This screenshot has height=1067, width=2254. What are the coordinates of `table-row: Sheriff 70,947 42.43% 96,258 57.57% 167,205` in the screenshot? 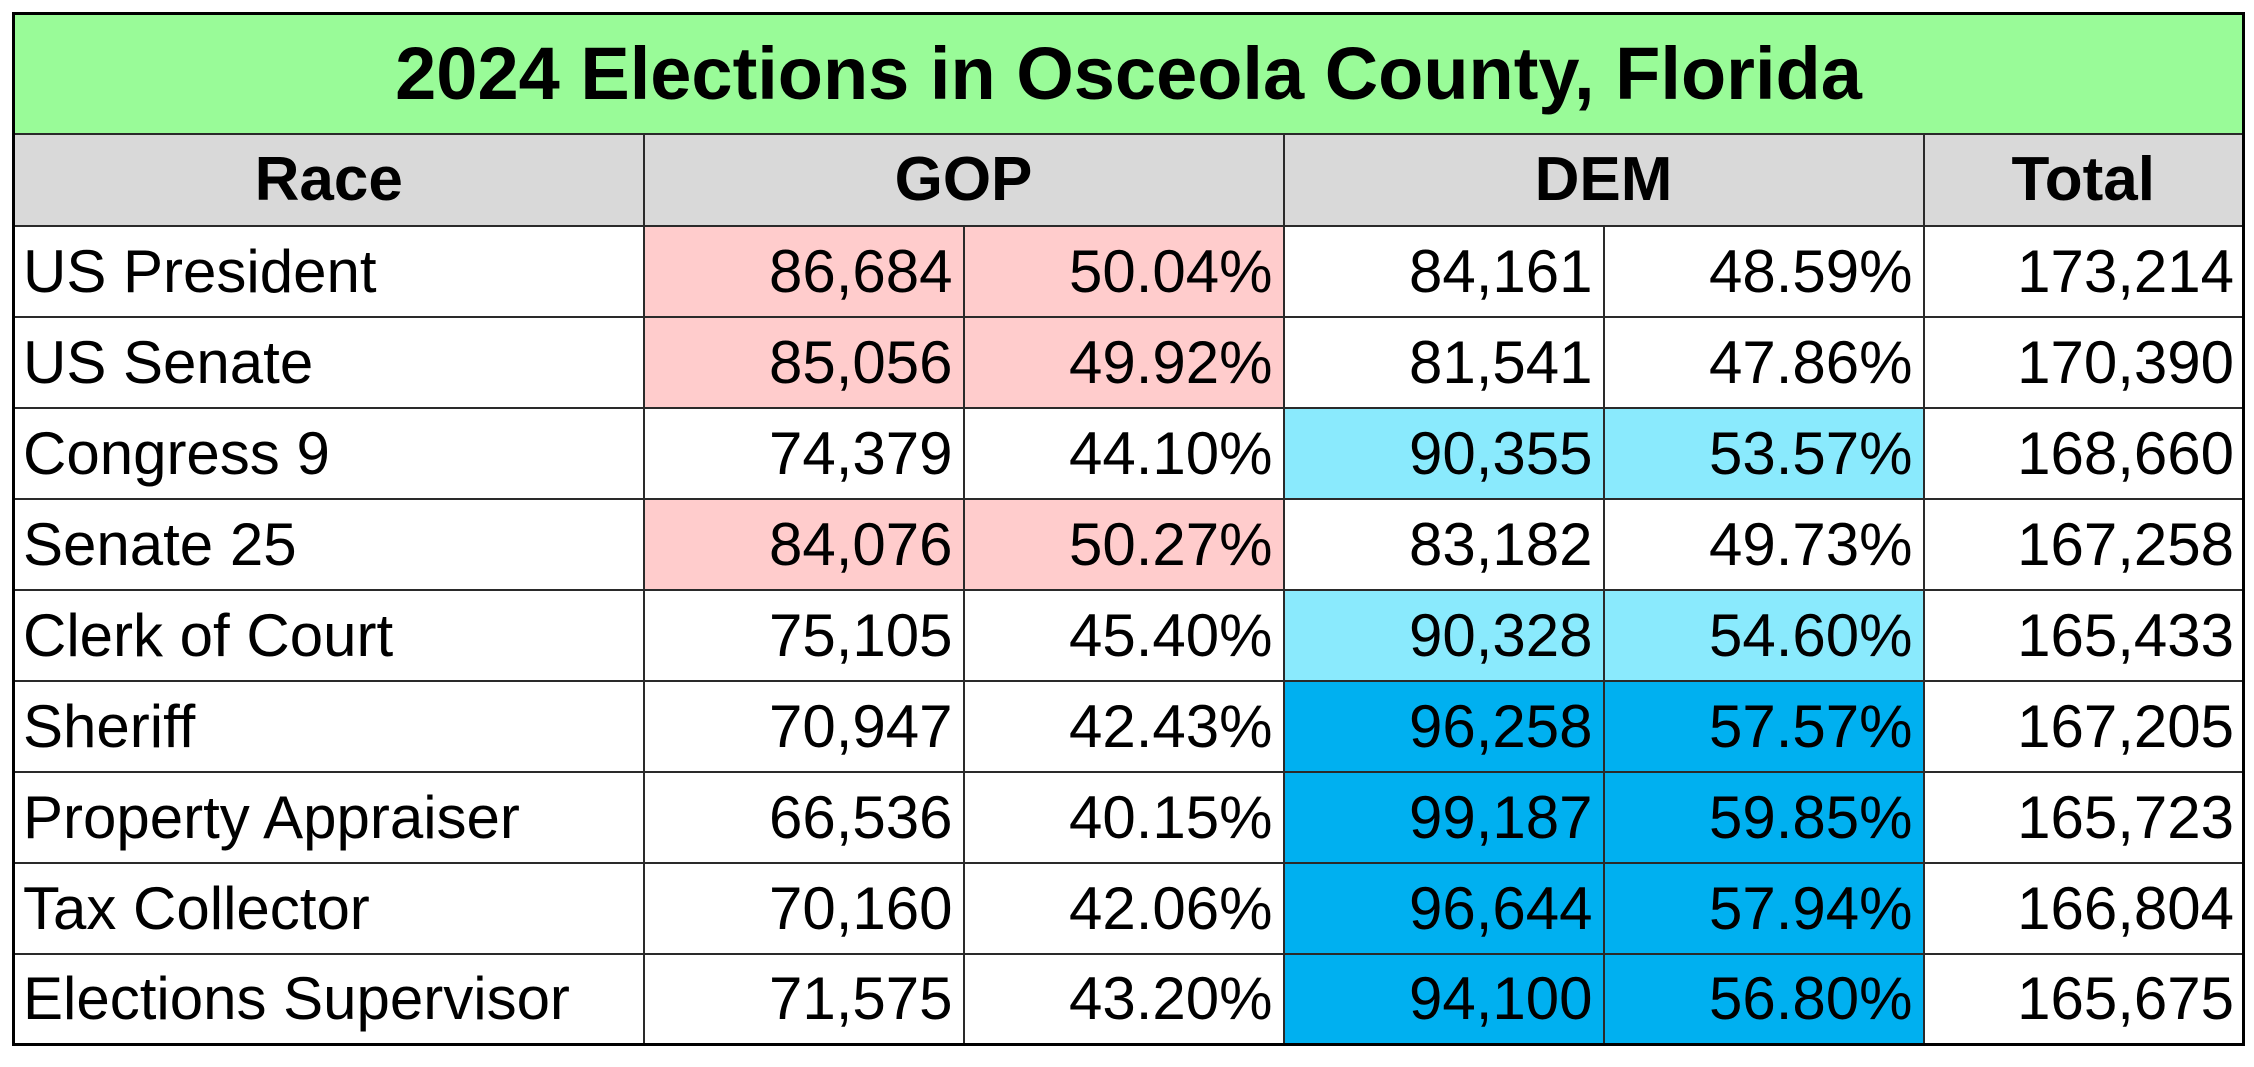 It's located at (1128, 726).